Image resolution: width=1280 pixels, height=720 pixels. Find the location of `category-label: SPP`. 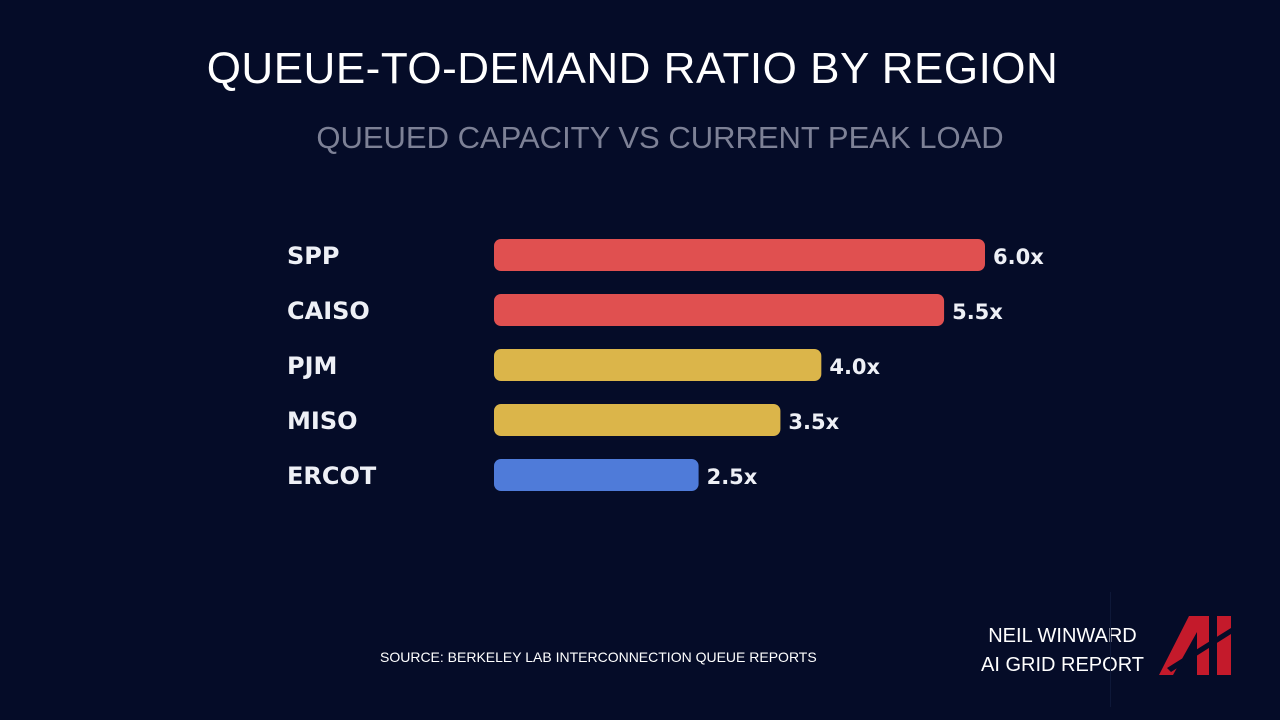

category-label: SPP is located at coordinates (313, 256).